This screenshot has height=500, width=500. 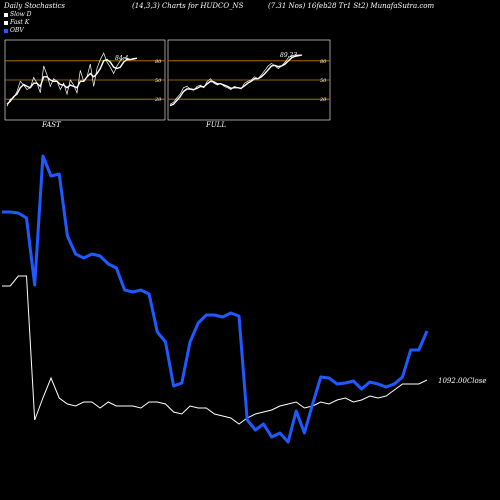 What do you see at coordinates (51, 125) in the screenshot?
I see `fast-panel-label: FAST` at bounding box center [51, 125].